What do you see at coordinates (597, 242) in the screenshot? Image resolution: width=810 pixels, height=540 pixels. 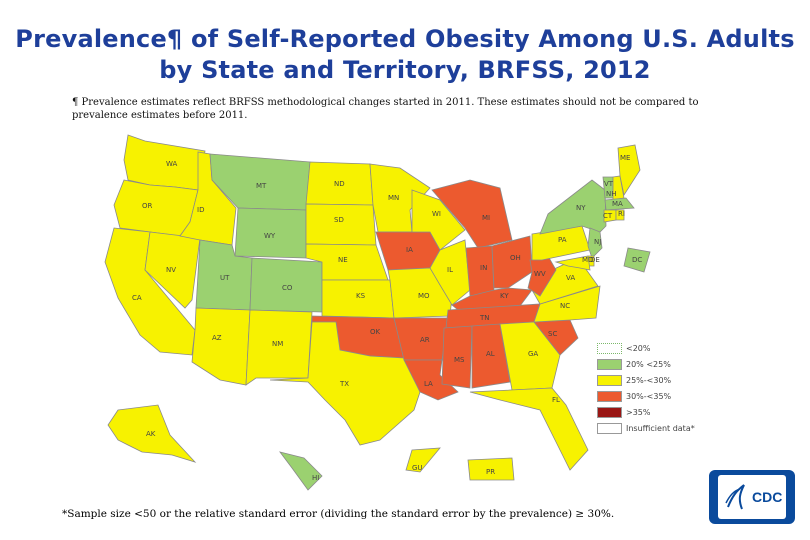 I see `label-NJ: NJ` at bounding box center [597, 242].